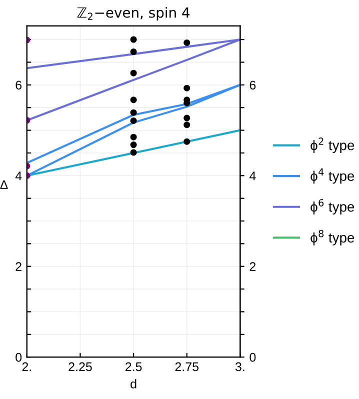 Image resolution: width=359 pixels, height=399 pixels. What do you see at coordinates (186, 367) in the screenshot?
I see `x-tick-label: 2.75` at bounding box center [186, 367].